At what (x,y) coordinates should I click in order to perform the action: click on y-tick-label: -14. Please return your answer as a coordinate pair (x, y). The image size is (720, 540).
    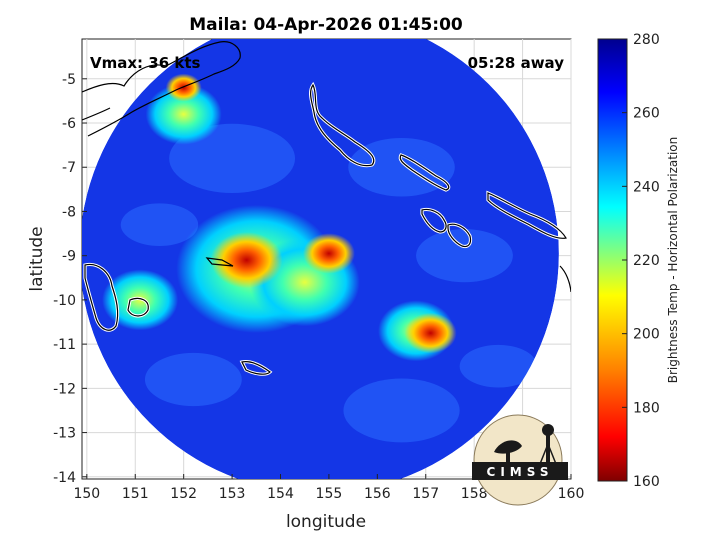
    Looking at the image, I should click on (64, 478).